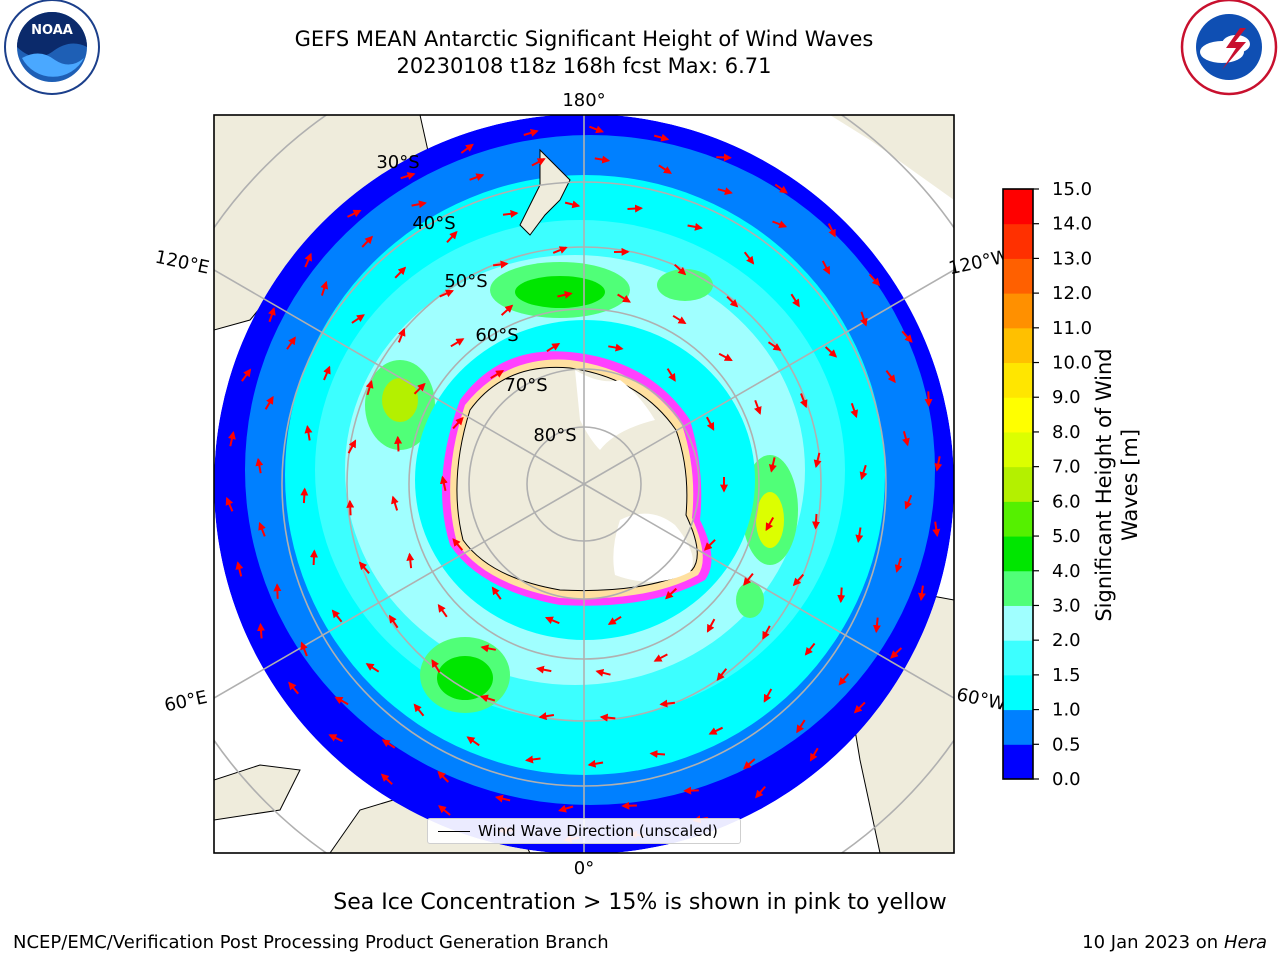 This screenshot has height=960, width=1280. What do you see at coordinates (1072, 224) in the screenshot?
I see `colorbar-tick-label: 14.0` at bounding box center [1072, 224].